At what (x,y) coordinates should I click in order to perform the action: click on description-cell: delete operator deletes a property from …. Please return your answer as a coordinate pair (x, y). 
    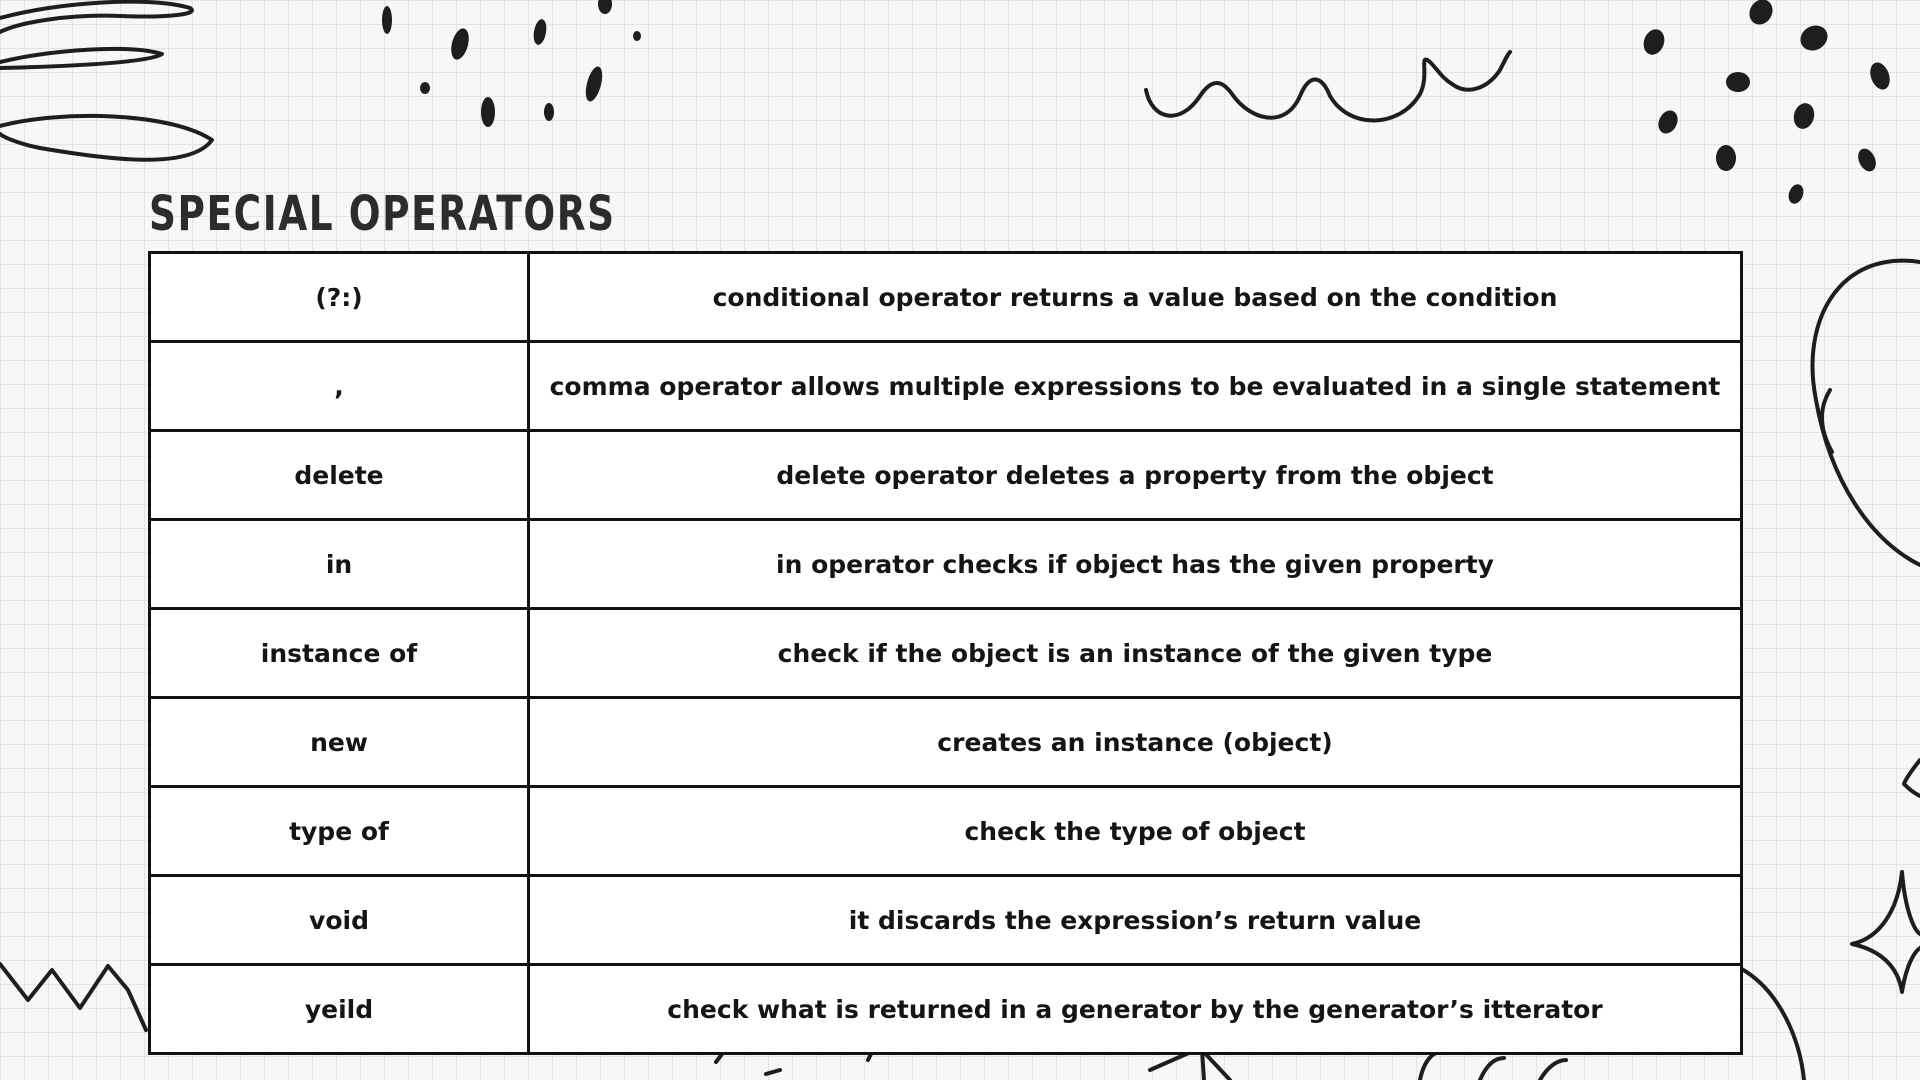
    Looking at the image, I should click on (1135, 475).